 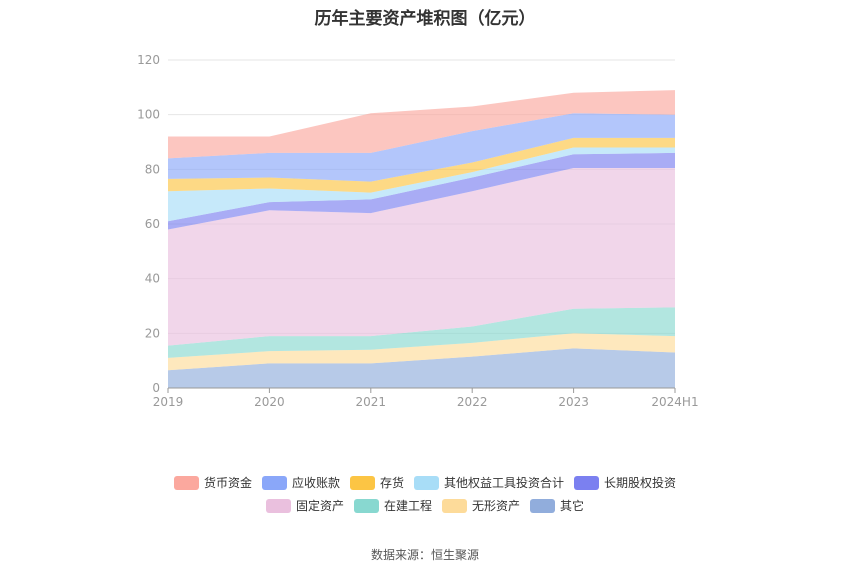 I want to click on legend-item: 应收账款, so click(x=300, y=482).